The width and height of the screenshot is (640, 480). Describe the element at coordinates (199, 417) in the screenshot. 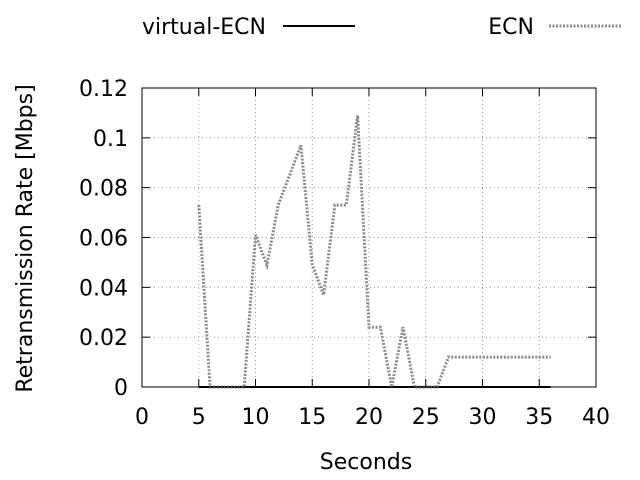

I see `x-tick-label: 5` at that location.